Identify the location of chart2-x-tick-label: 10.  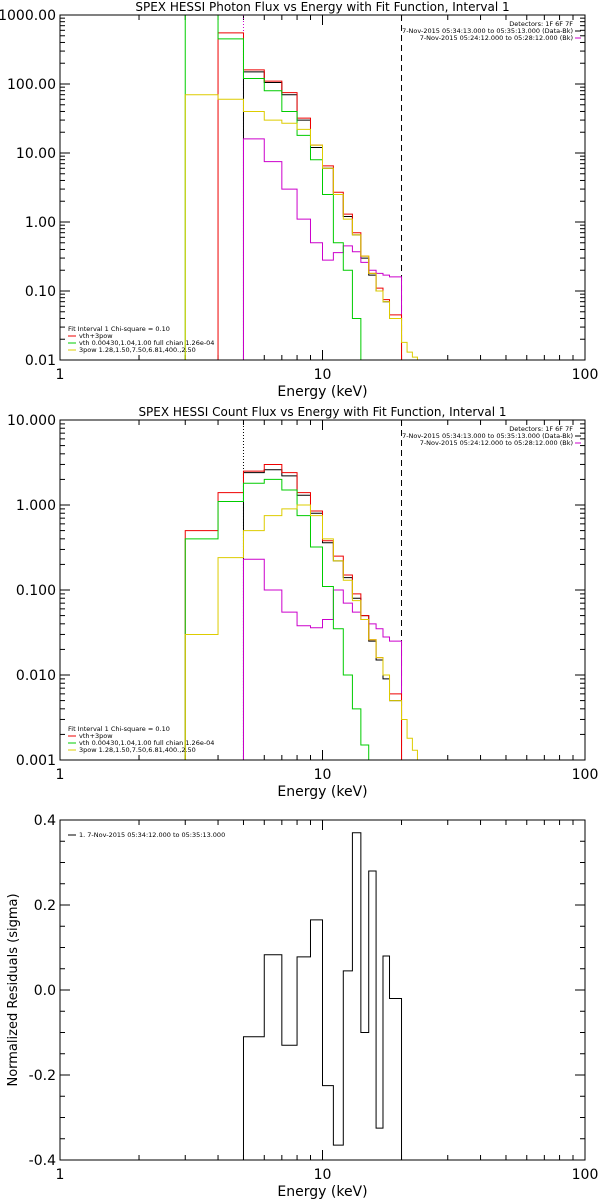
(323, 1175).